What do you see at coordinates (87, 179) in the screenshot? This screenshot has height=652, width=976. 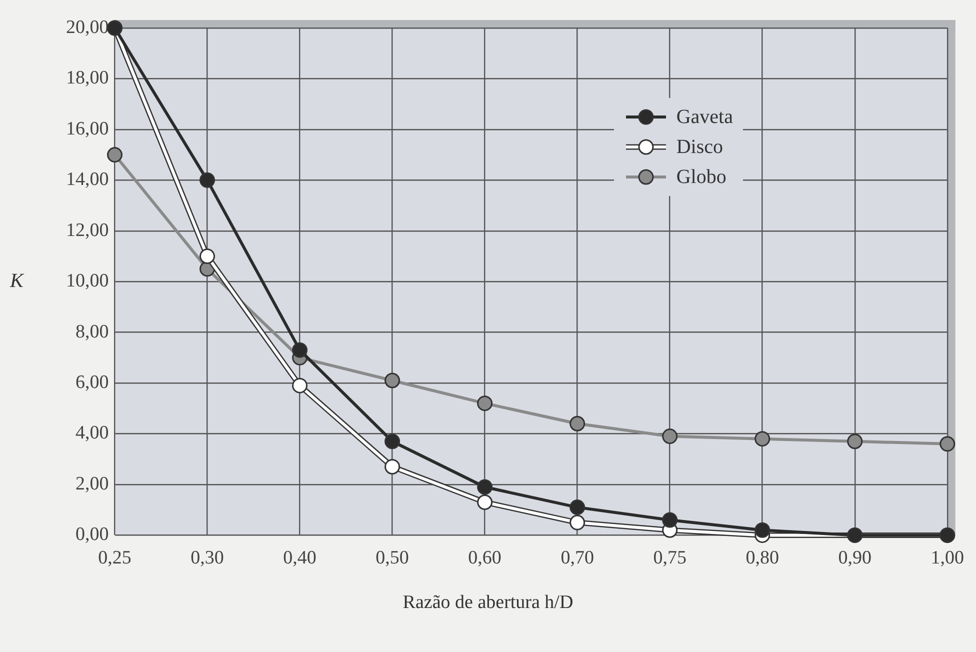 I see `y-tick-label: 14,00` at bounding box center [87, 179].